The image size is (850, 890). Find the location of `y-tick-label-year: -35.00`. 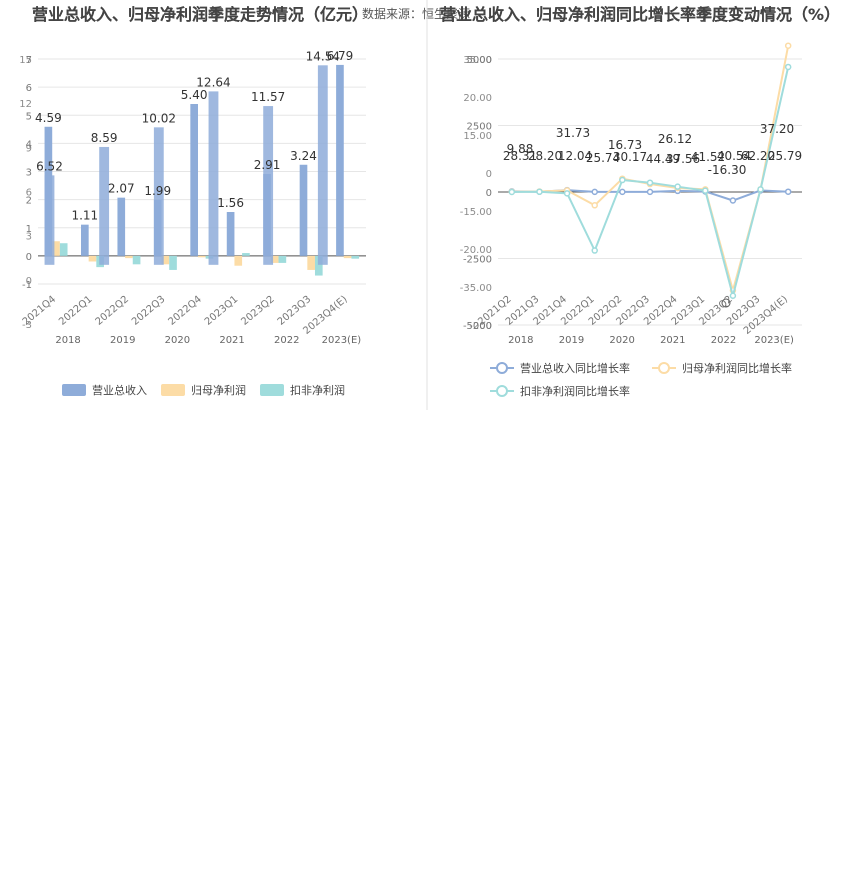

y-tick-label-year: -35.00 is located at coordinates (476, 288).